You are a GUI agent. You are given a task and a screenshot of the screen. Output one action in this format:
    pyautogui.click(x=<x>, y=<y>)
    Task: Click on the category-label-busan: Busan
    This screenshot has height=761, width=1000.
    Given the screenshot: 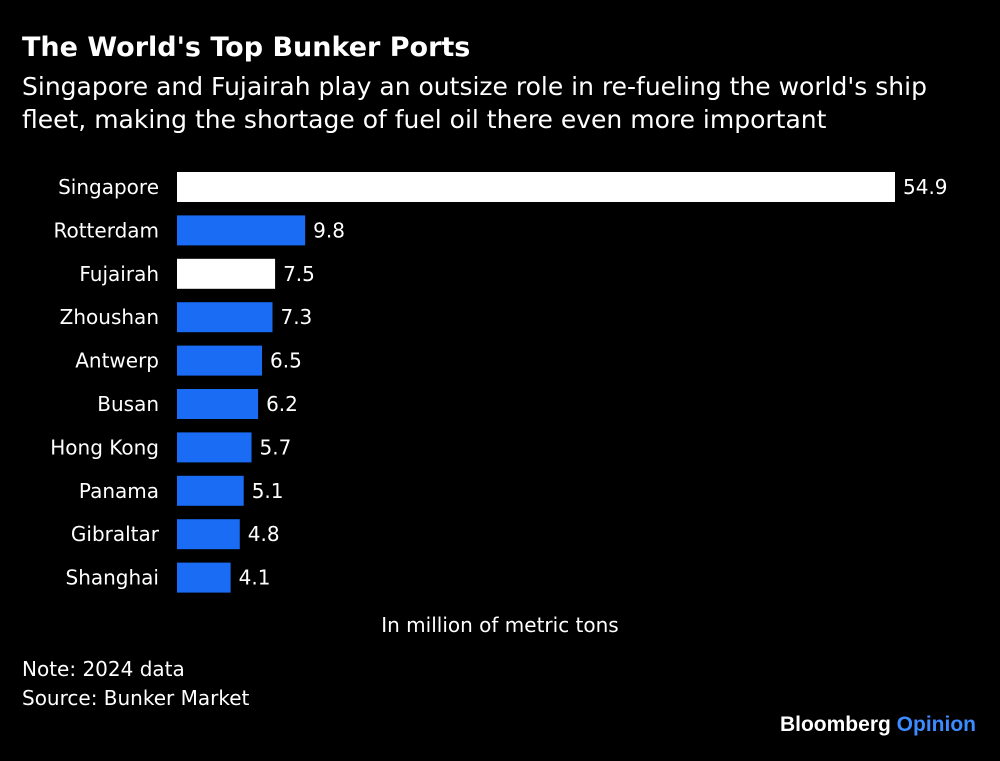 What is the action you would take?
    pyautogui.click(x=128, y=404)
    